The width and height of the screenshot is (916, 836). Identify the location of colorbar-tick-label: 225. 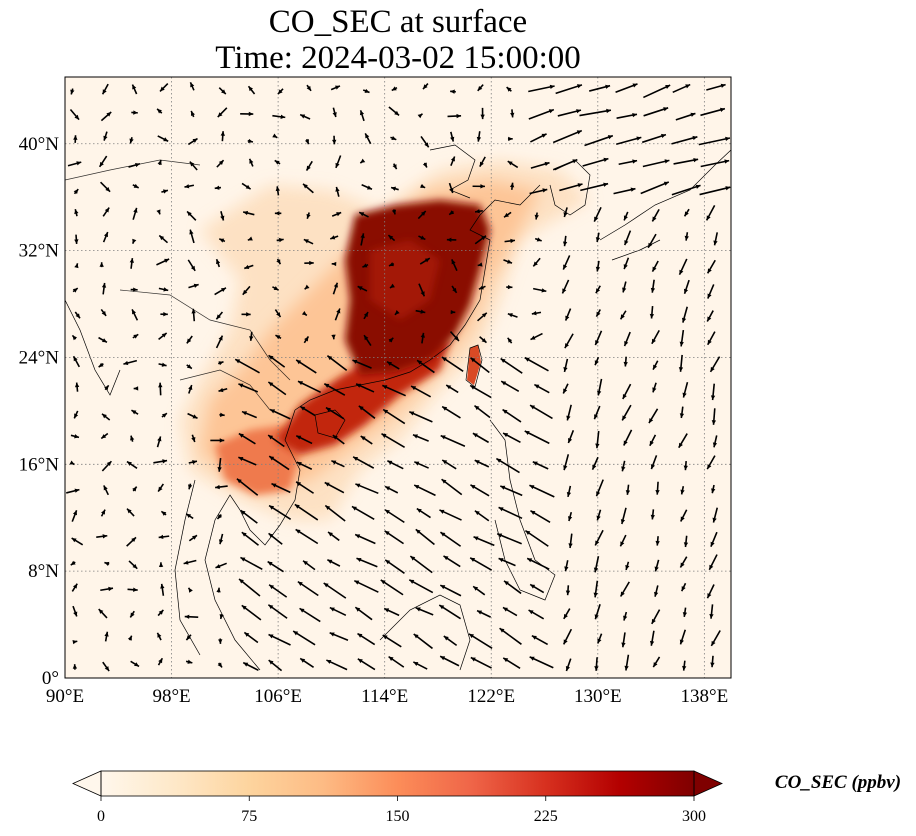
(546, 816).